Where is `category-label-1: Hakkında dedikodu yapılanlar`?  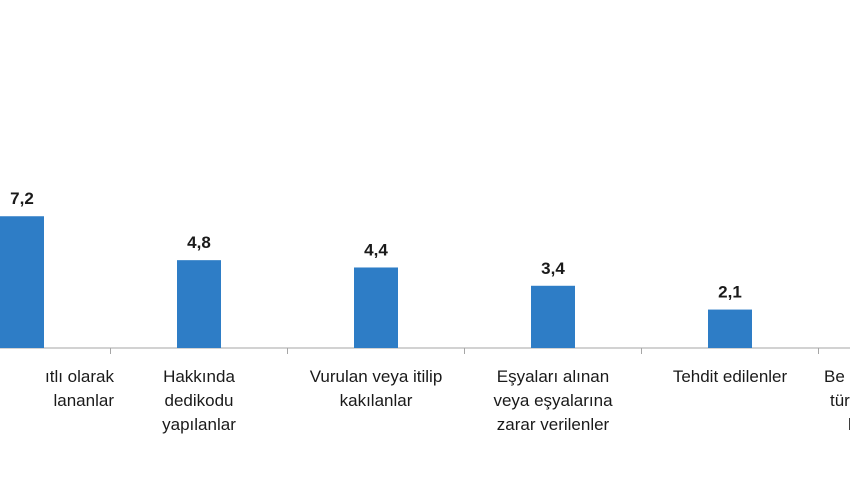 category-label-1: Hakkında dedikodu yapılanlar is located at coordinates (199, 400).